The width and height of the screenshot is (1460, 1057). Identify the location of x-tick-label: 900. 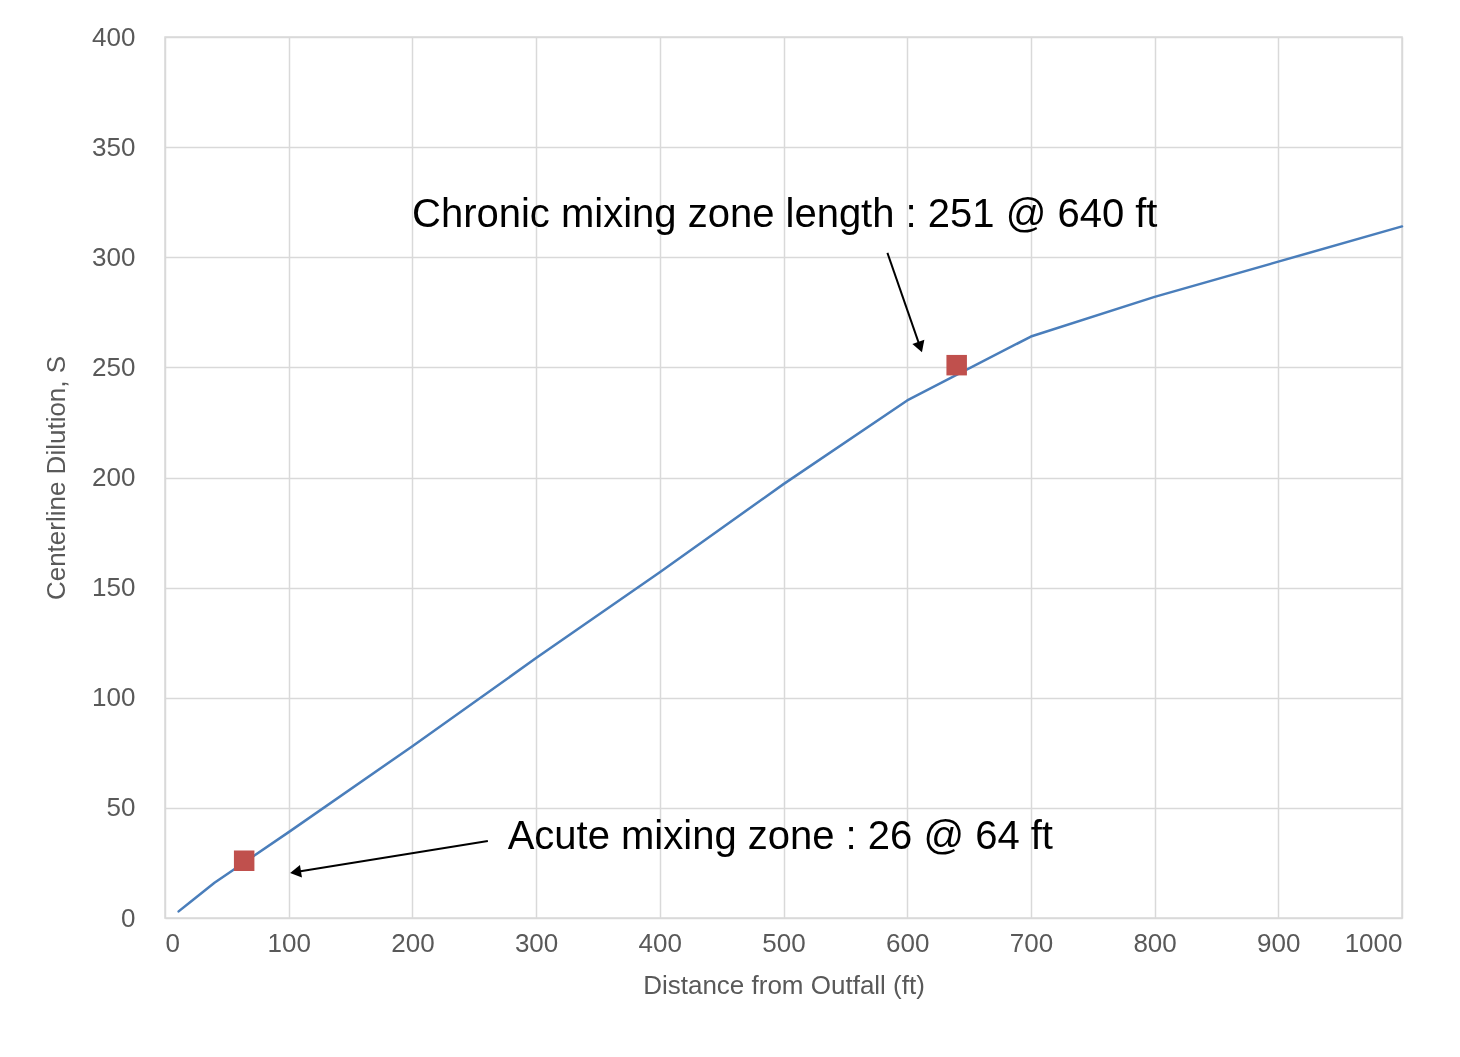
(1279, 942).